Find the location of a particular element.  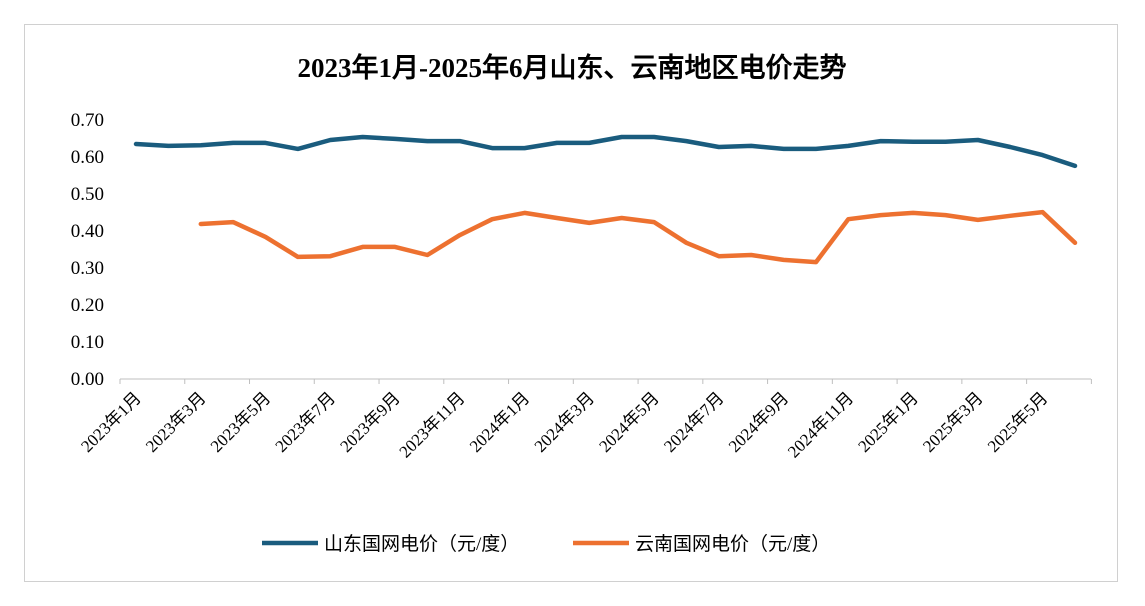

x-tick-label: 2025年3月 is located at coordinates (953, 422).